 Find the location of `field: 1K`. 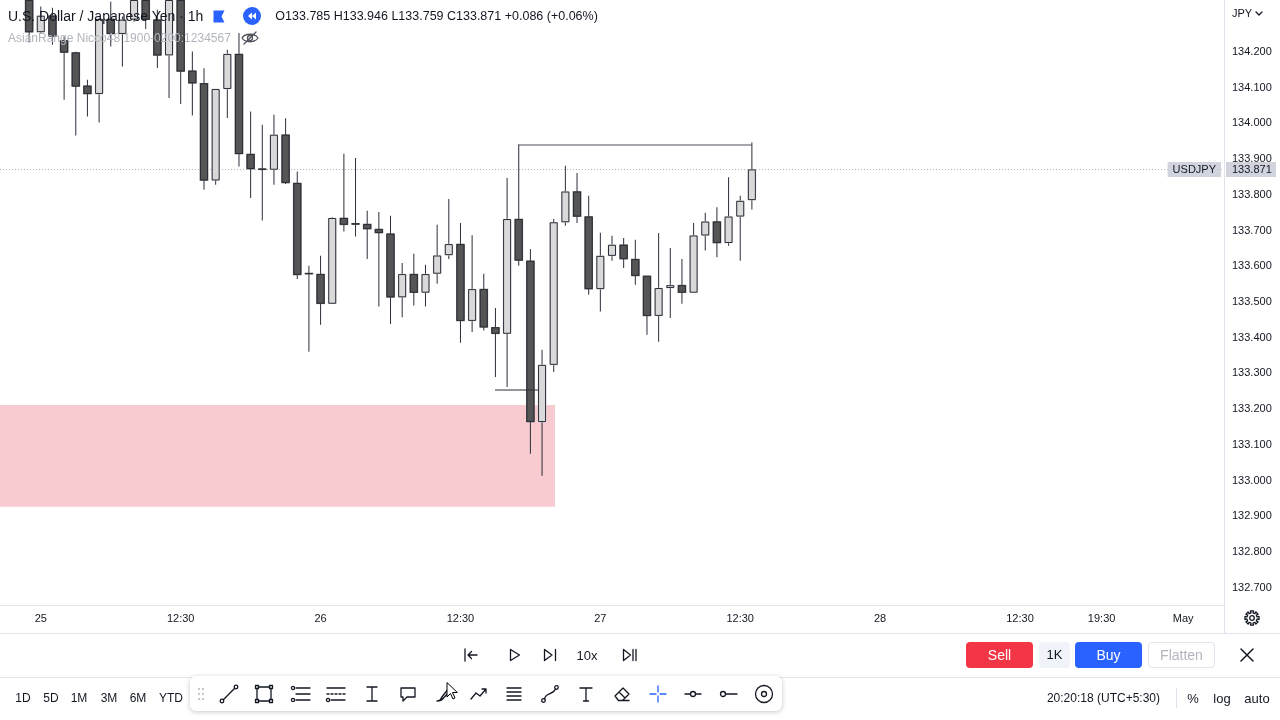

field: 1K is located at coordinates (1054, 655).